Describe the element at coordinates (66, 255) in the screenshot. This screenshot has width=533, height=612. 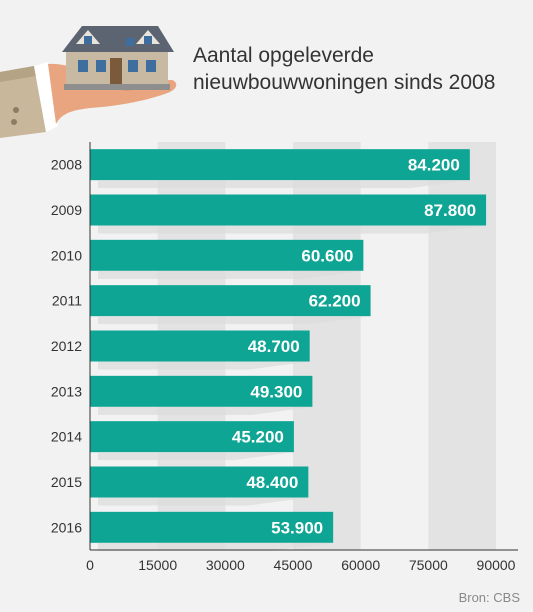
I see `category-label: 2010` at that location.